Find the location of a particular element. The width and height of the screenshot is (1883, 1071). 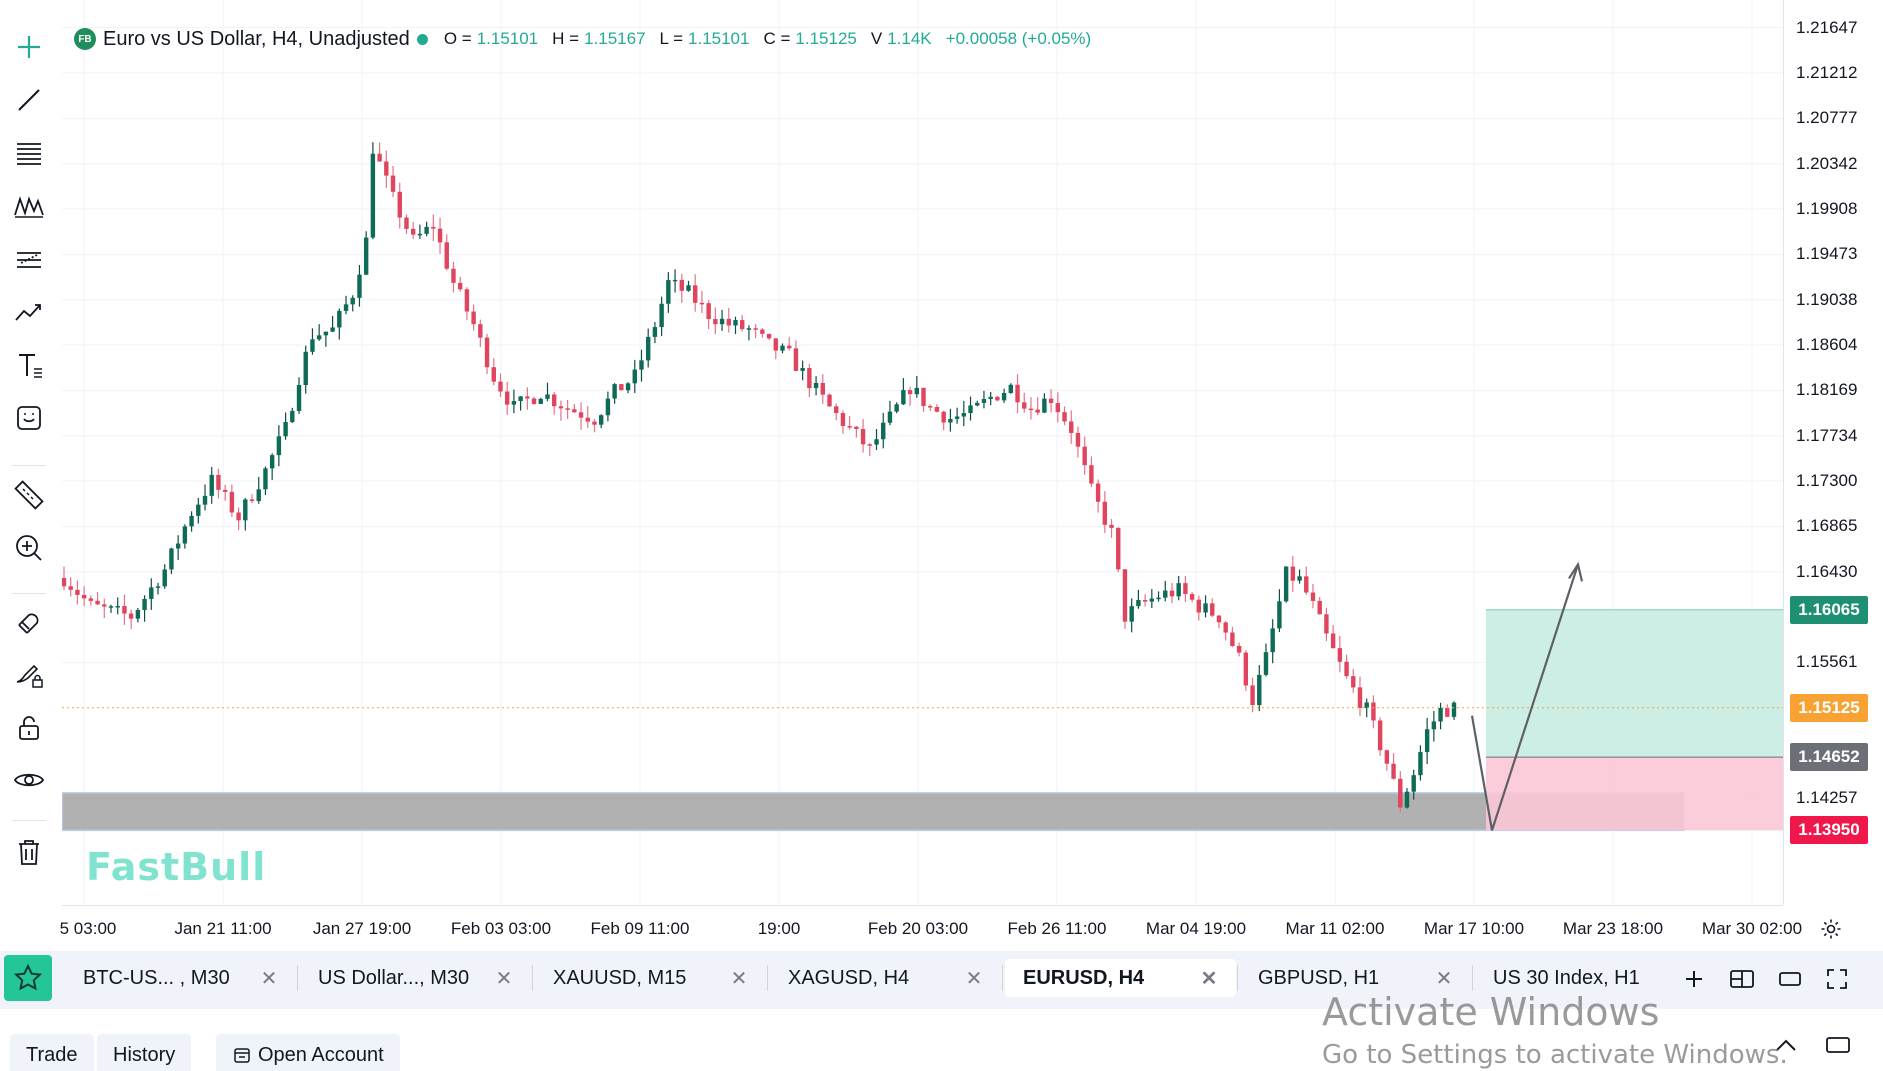

tab-xagusd-h4: XAGUSD, H4 ✕ is located at coordinates (885, 978).